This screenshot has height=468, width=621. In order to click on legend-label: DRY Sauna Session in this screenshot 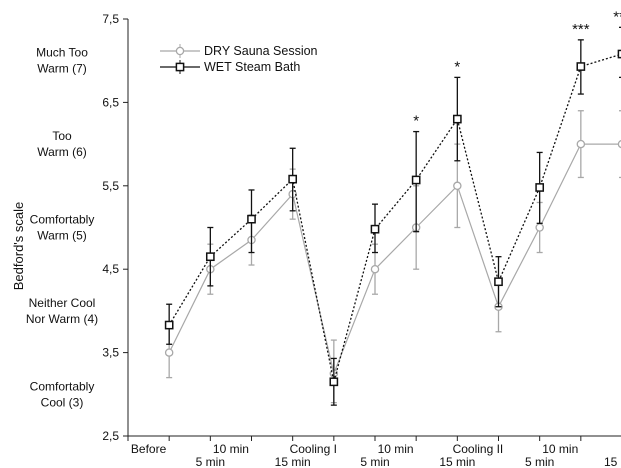, I will do `click(261, 51)`.